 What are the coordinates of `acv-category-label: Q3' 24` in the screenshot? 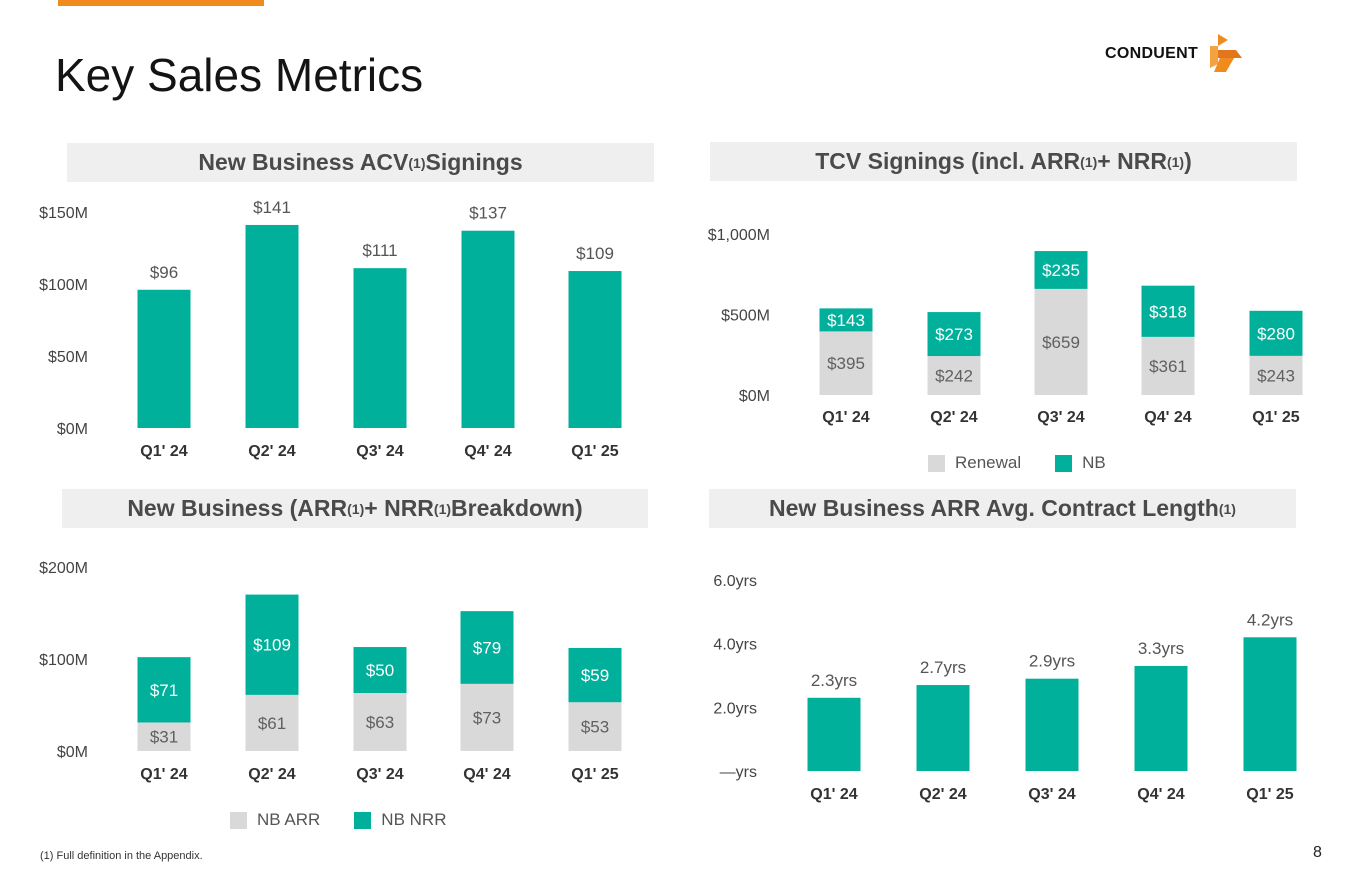 It's located at (379, 451).